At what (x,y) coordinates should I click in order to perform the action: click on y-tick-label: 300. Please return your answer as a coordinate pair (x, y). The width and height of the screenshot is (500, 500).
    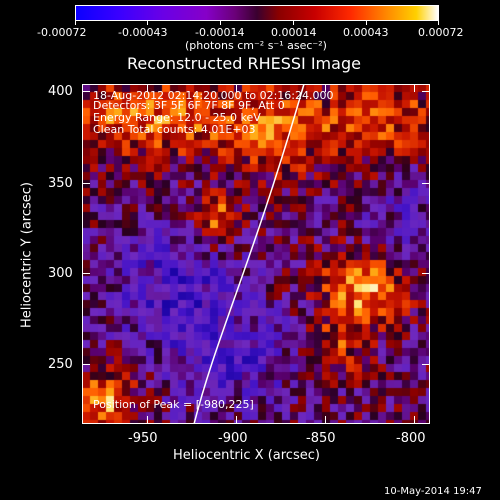
    Looking at the image, I should click on (60, 273).